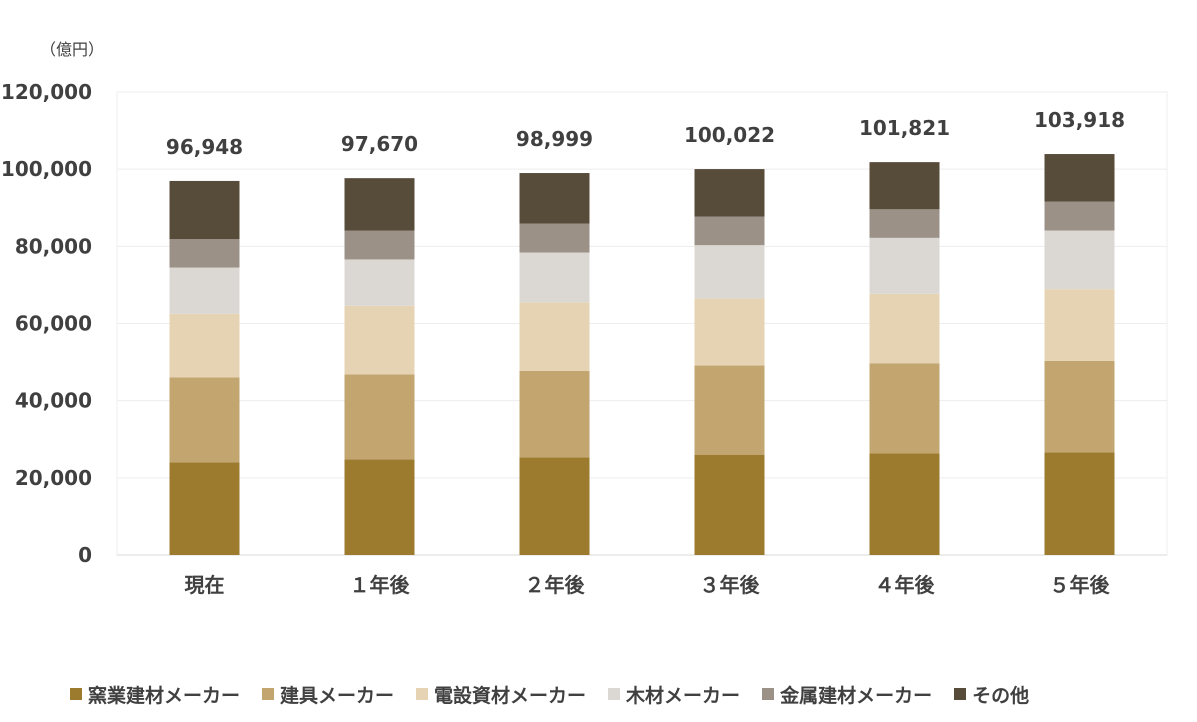 This screenshot has width=1197, height=722. What do you see at coordinates (1079, 120) in the screenshot?
I see `total-label: 103,918` at bounding box center [1079, 120].